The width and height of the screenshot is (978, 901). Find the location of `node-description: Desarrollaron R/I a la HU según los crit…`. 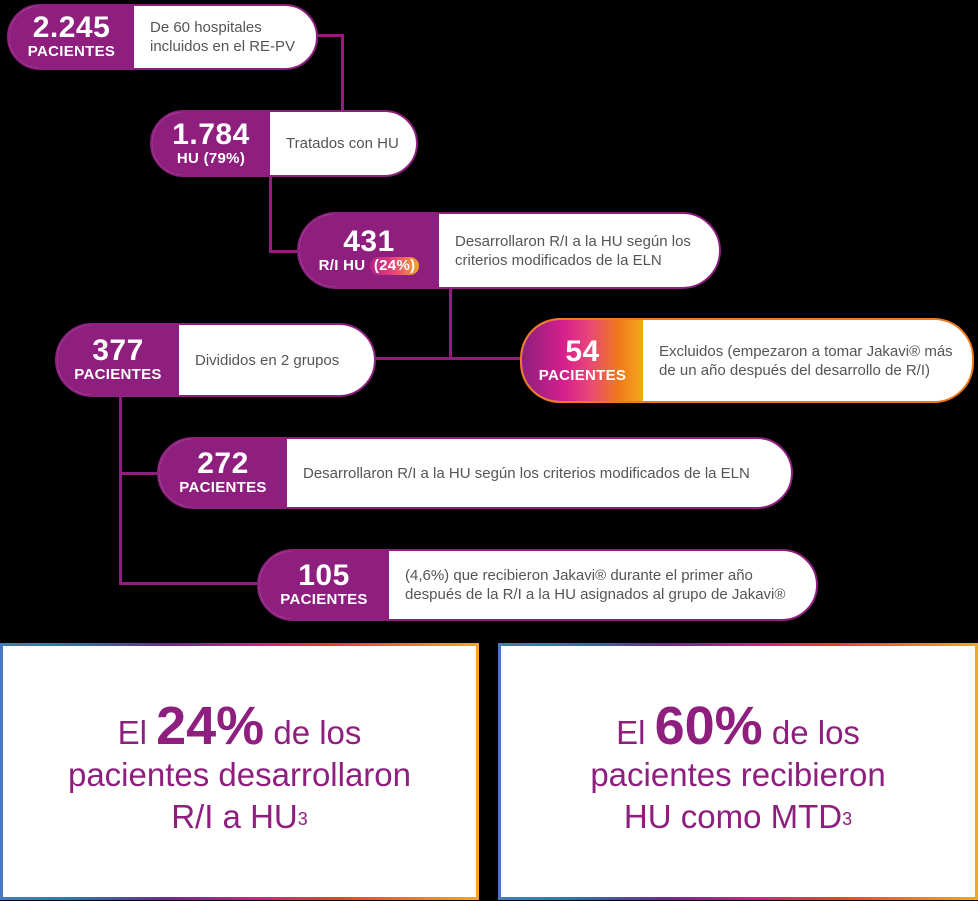

node-description: Desarrollaron R/I a la HU según los crit… is located at coordinates (526, 473).